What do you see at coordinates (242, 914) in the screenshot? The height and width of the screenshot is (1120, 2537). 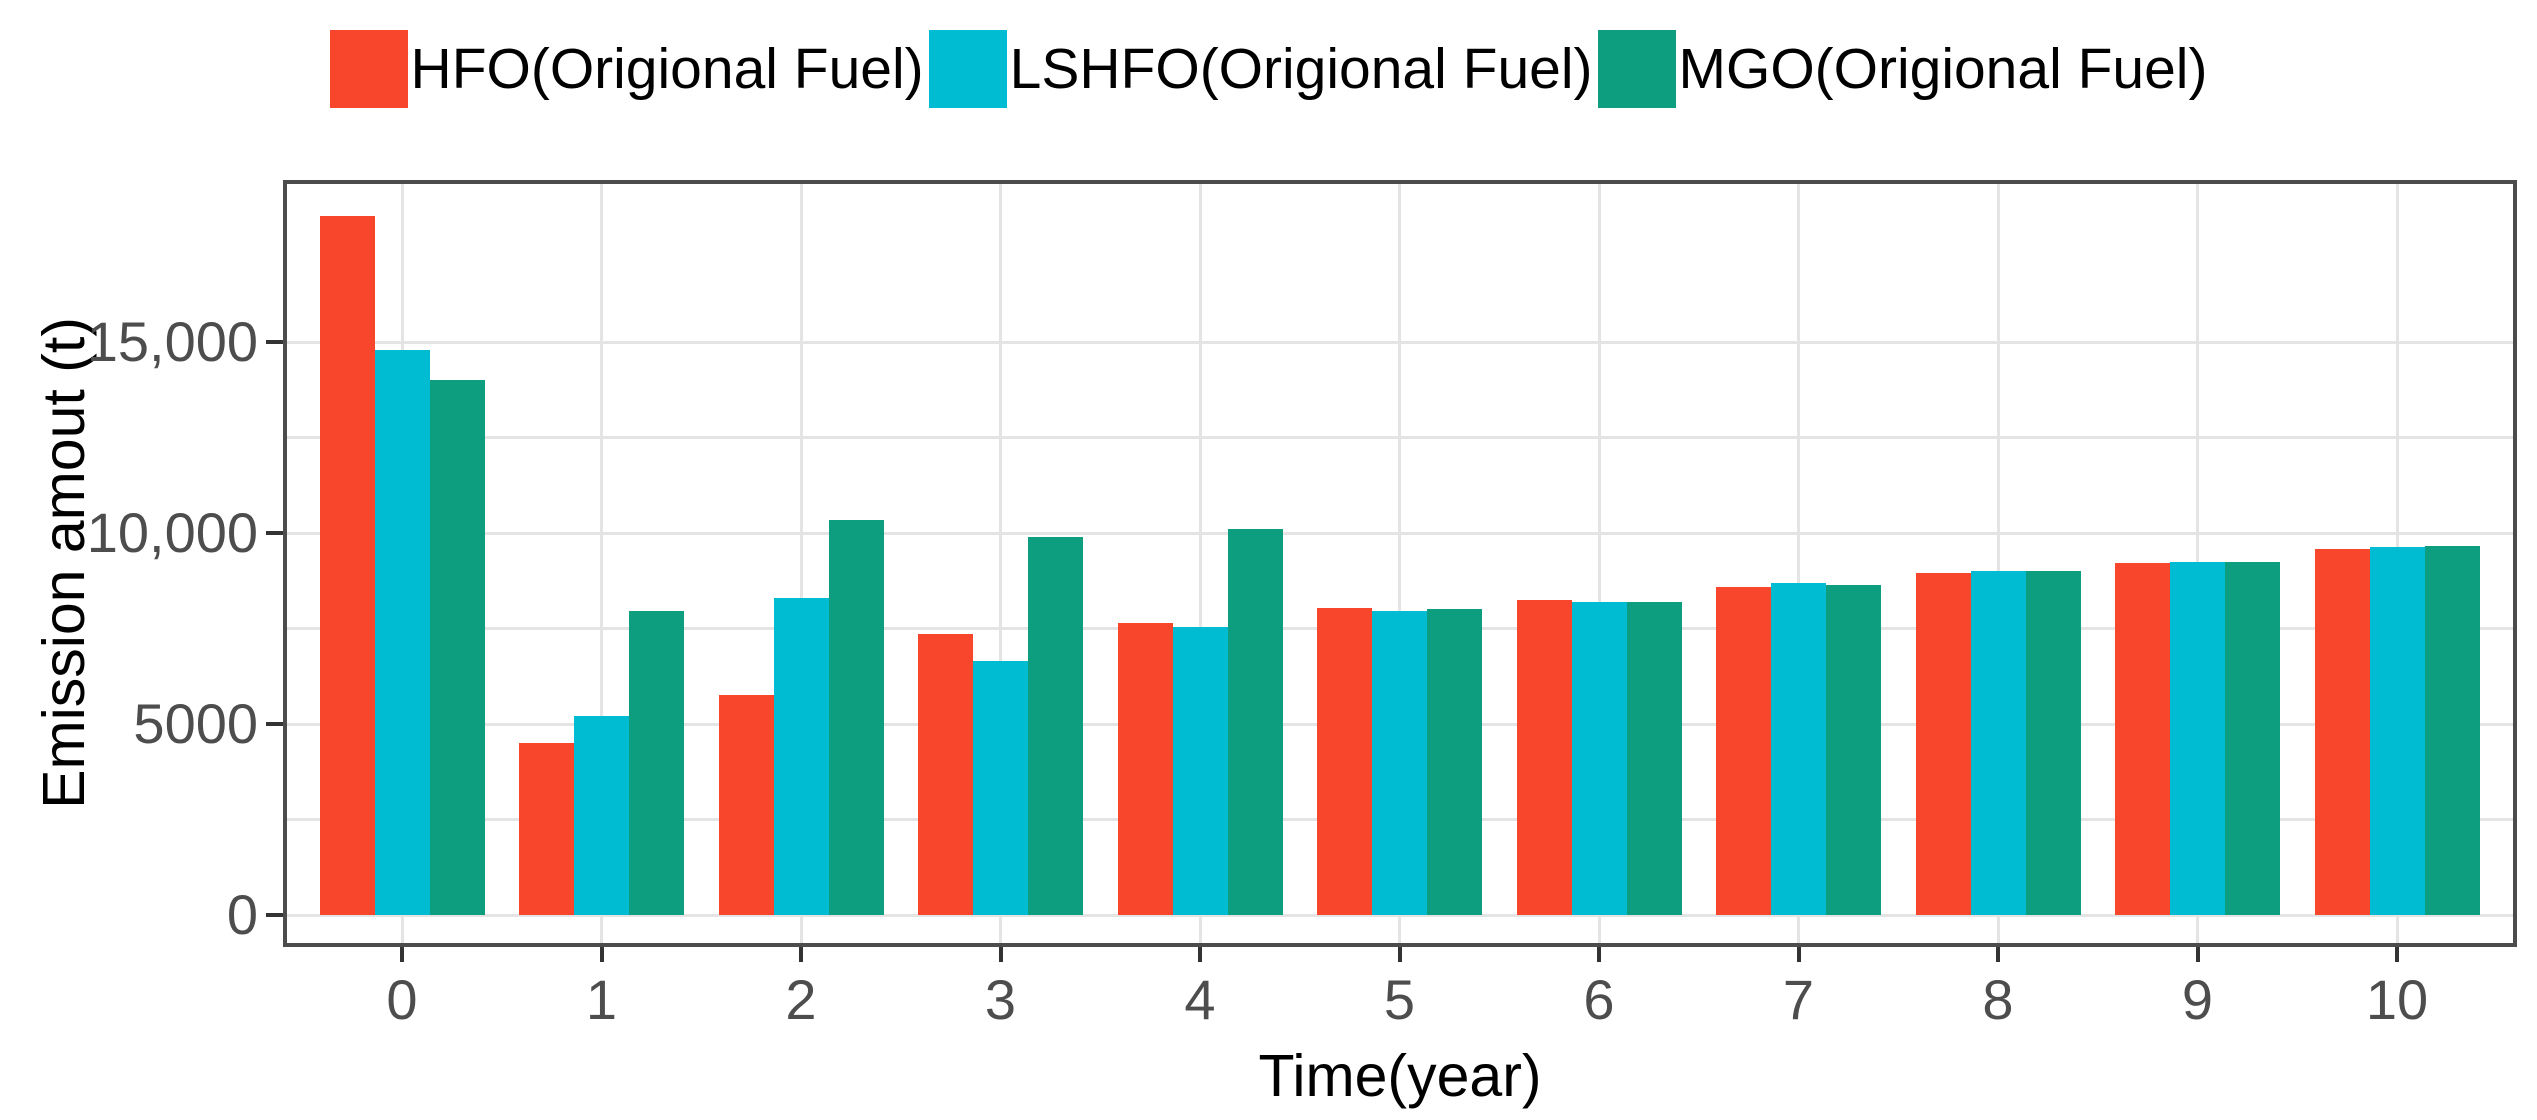 I see `y-axis-tick-label: 0` at bounding box center [242, 914].